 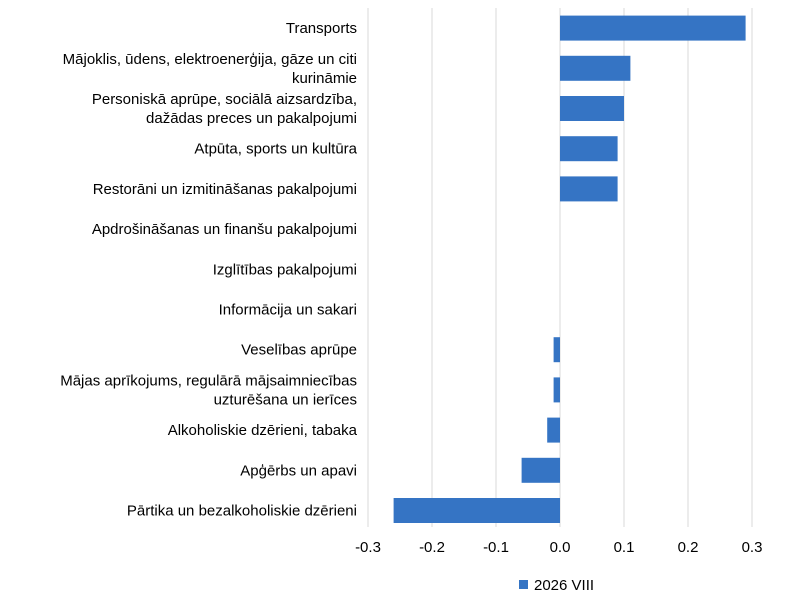 I want to click on x-tick-label: 0.3, so click(x=752, y=547).